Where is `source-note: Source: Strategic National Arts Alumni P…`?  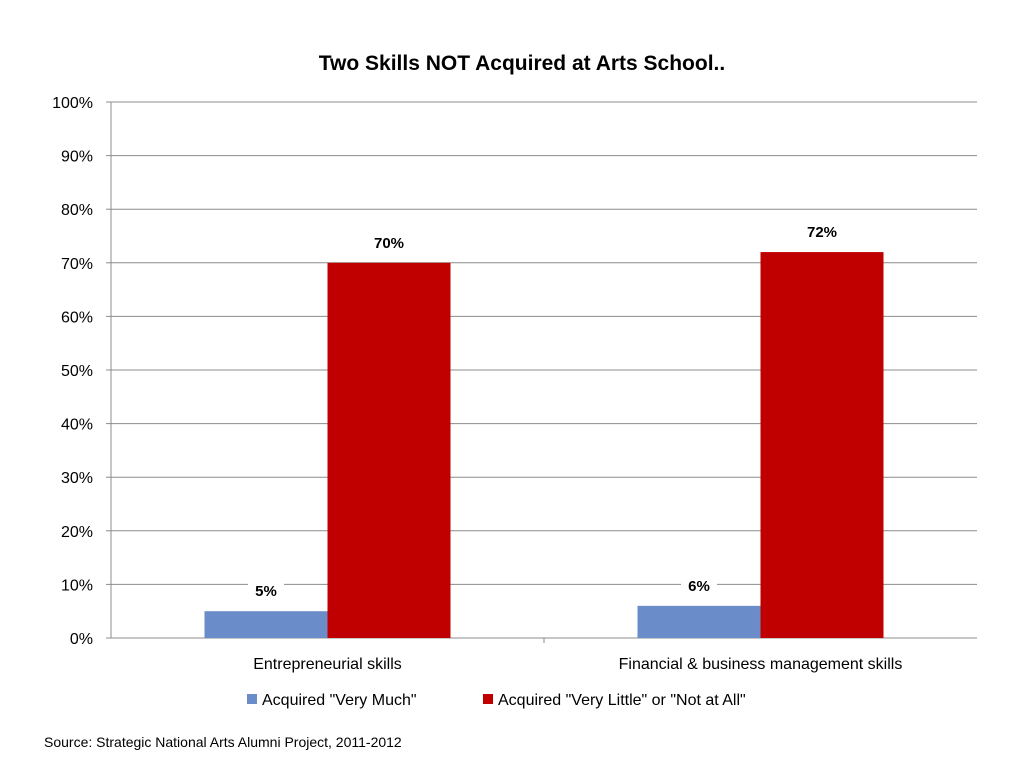 source-note: Source: Strategic National Arts Alumni P… is located at coordinates (223, 742).